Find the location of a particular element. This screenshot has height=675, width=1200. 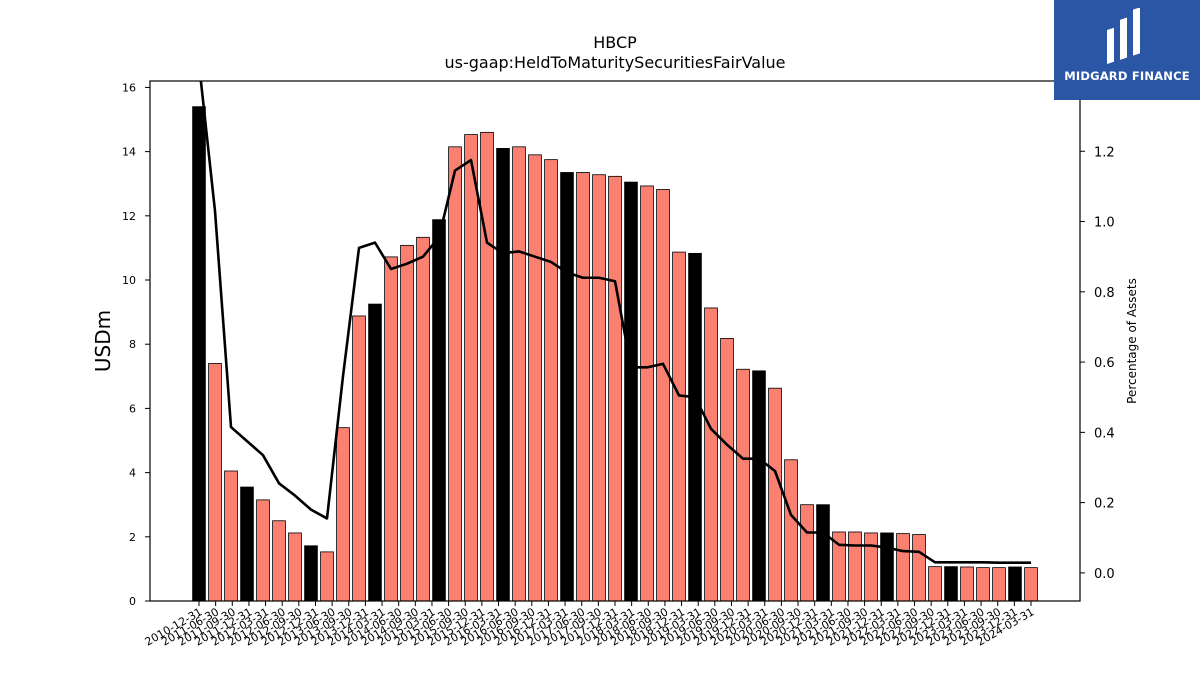

y2-axis-label: Percentage of Assets is located at coordinates (1132, 341).